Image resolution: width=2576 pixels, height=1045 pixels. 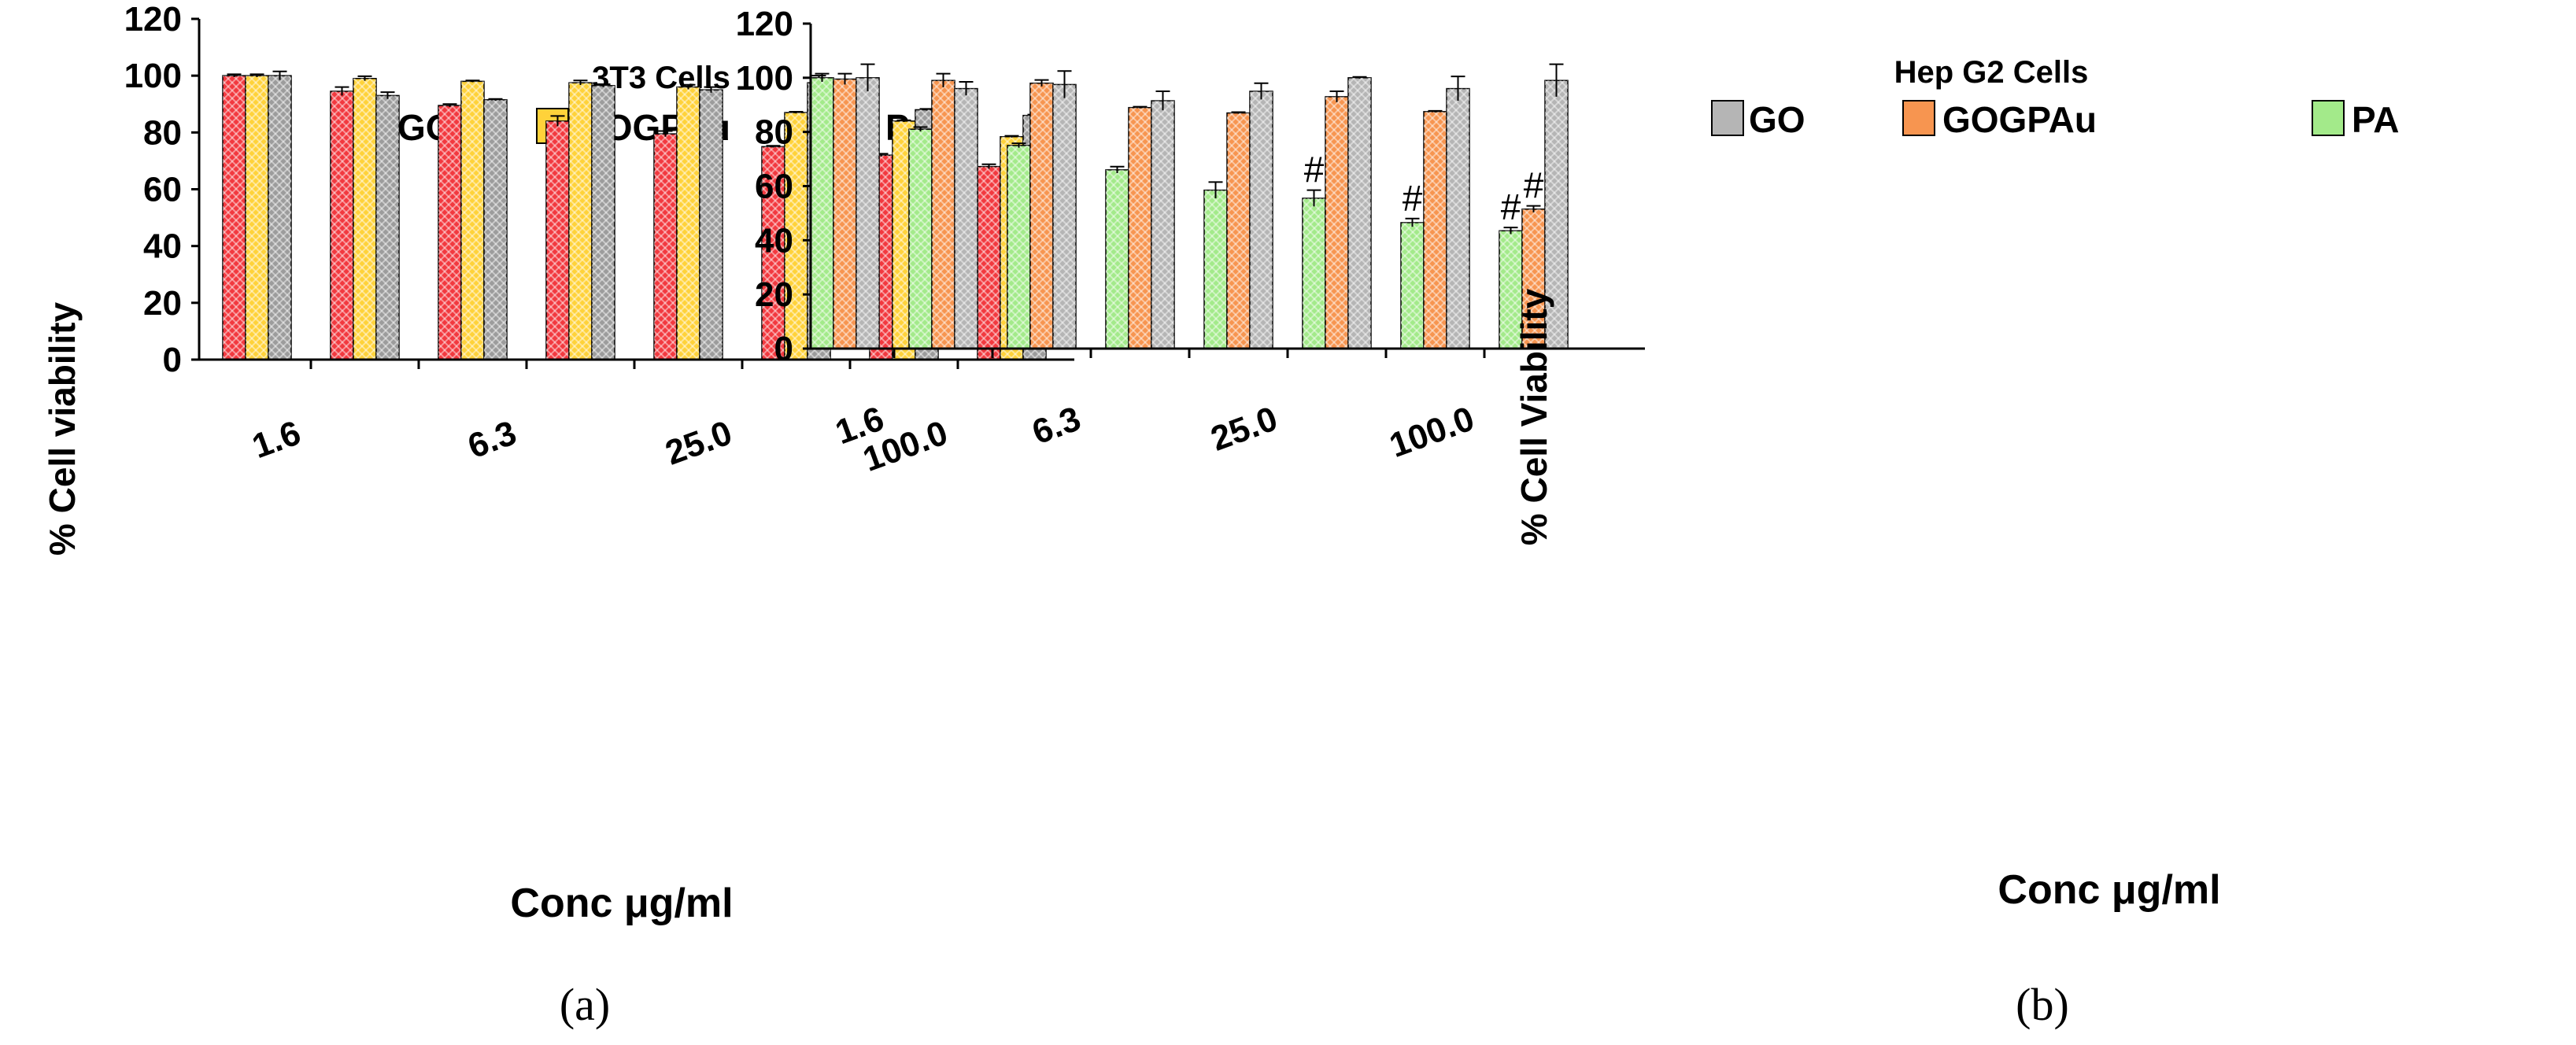 What do you see at coordinates (1244, 429) in the screenshot?
I see `chart-b-xtick-label-2: 25.0` at bounding box center [1244, 429].